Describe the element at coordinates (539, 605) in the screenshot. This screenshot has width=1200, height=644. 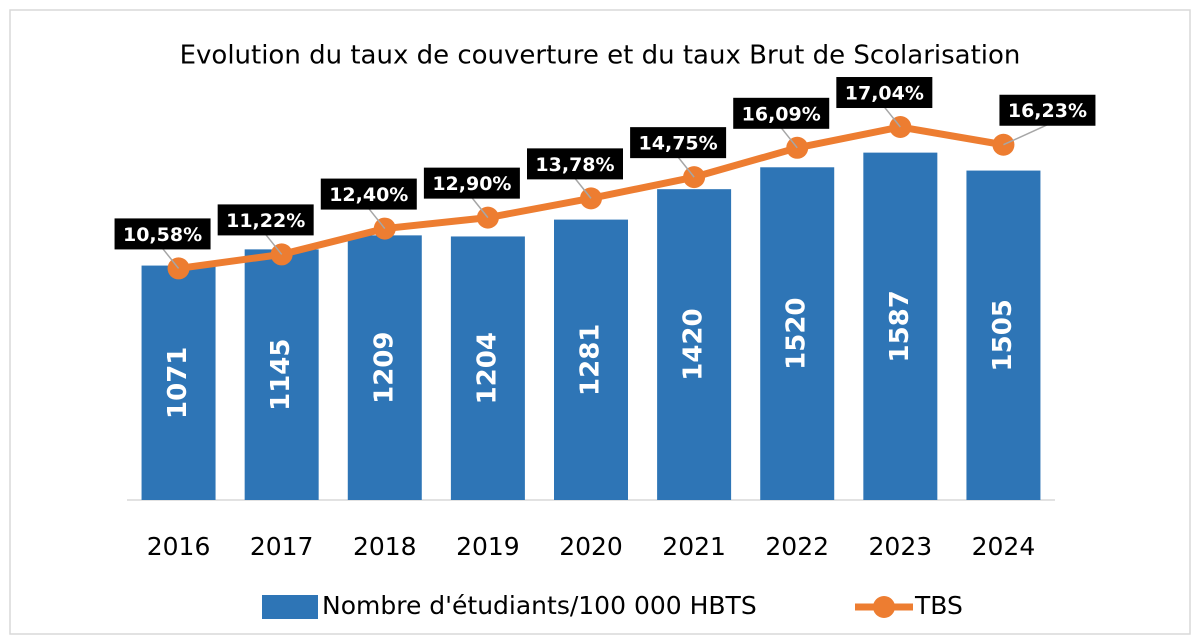
I see `legend-label: Nombre d'étudiants/100 000 HBTS` at that location.